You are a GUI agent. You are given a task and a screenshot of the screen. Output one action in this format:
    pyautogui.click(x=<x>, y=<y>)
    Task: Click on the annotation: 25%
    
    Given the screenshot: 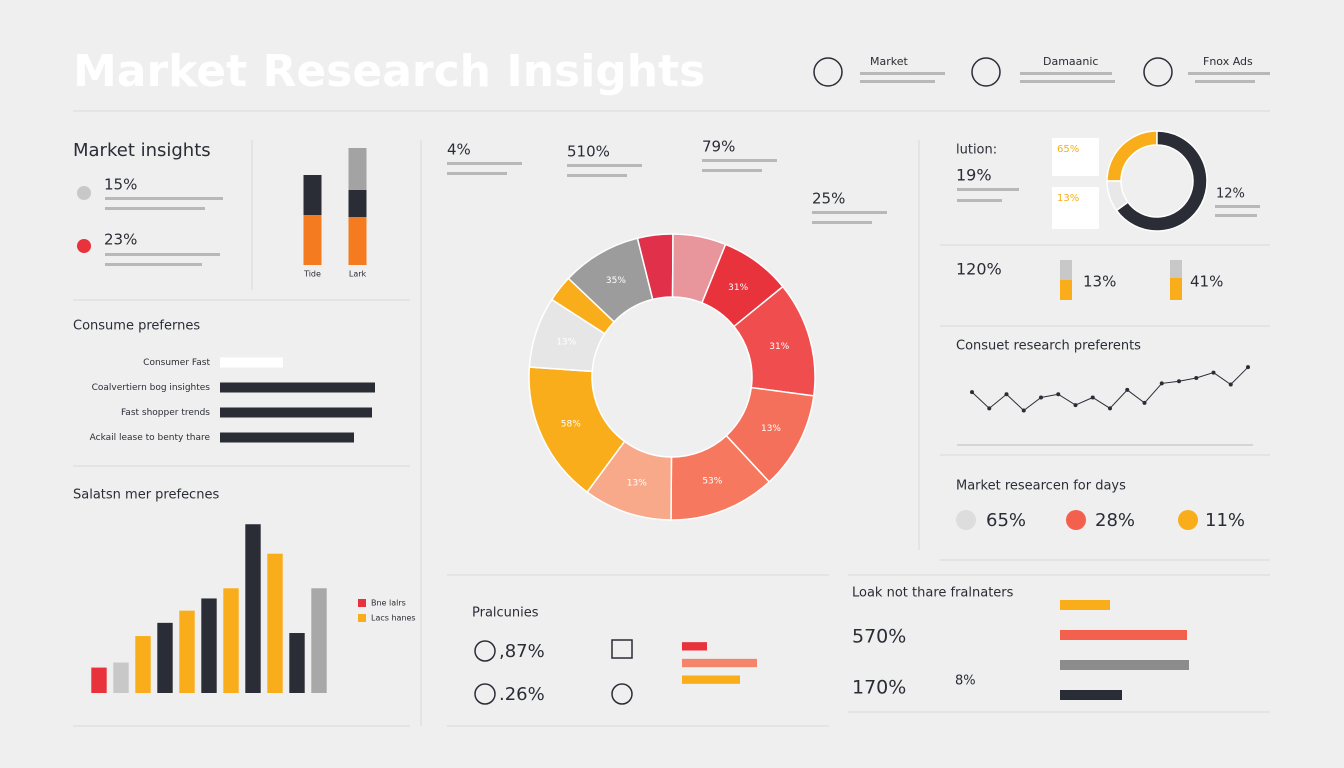 What is the action you would take?
    pyautogui.click(x=828, y=199)
    